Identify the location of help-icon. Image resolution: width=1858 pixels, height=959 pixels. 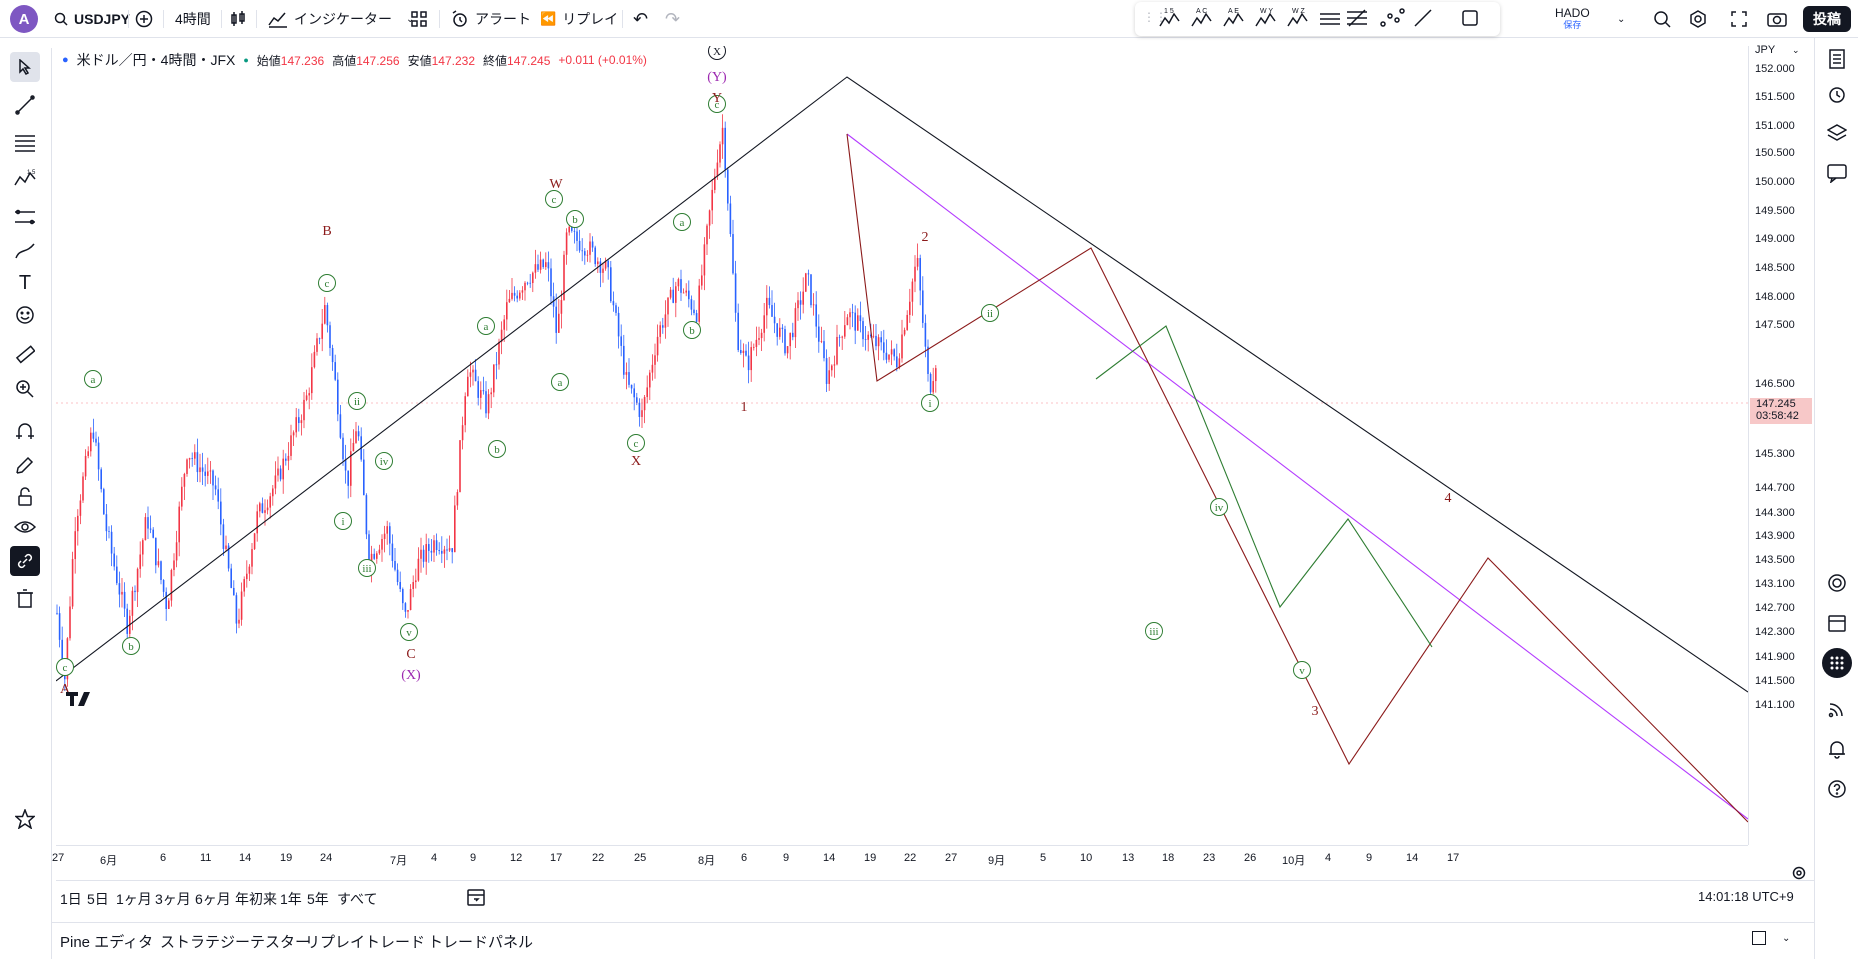
(1837, 789).